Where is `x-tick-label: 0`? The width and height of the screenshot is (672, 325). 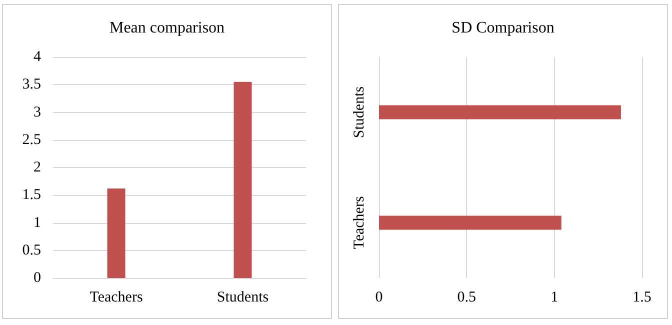 x-tick-label: 0 is located at coordinates (379, 298).